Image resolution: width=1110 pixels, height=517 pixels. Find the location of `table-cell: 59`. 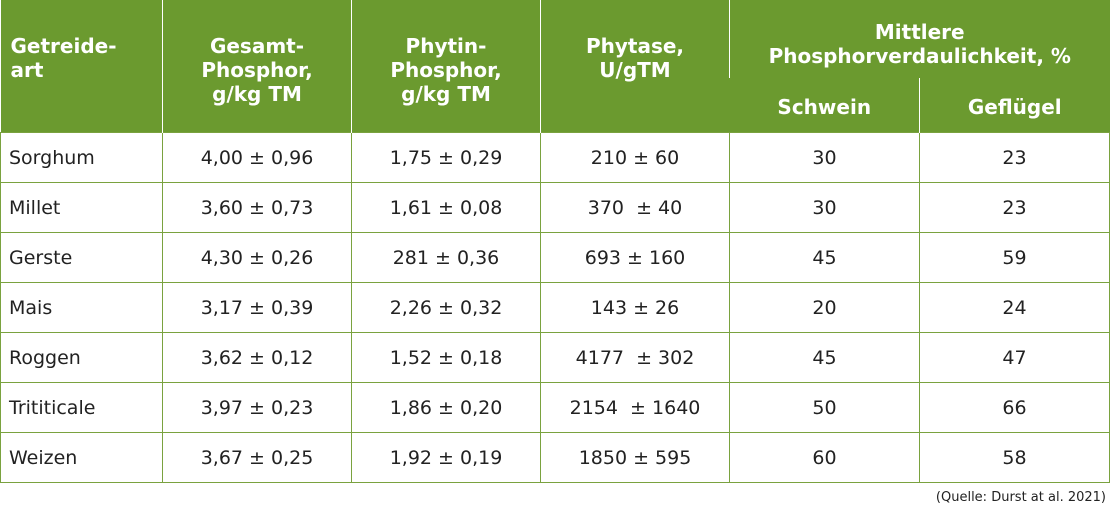

table-cell: 59 is located at coordinates (1014, 257).